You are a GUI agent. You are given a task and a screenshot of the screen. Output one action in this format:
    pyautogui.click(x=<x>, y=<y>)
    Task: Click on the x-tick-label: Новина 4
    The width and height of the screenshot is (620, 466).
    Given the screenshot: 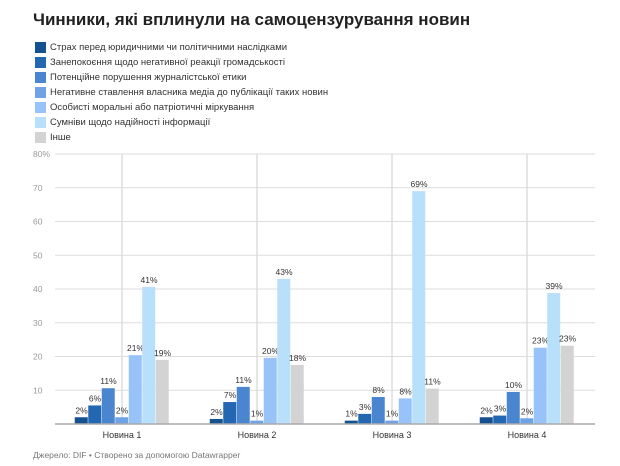 What is the action you would take?
    pyautogui.click(x=527, y=435)
    